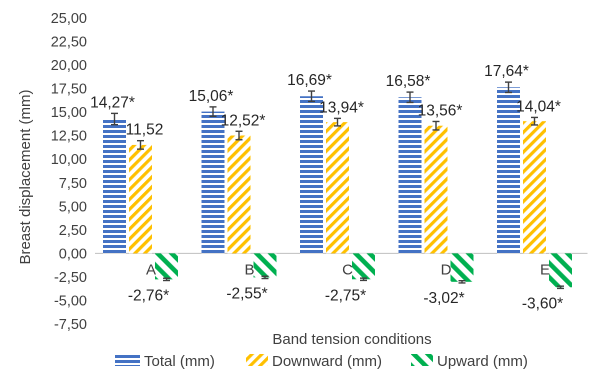  What do you see at coordinates (482, 361) in the screenshot?
I see `legend-label-upward: Upward (mm)` at bounding box center [482, 361].